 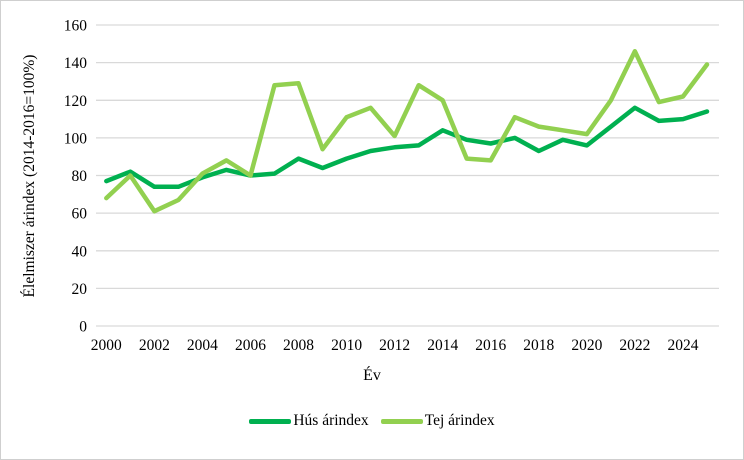 What do you see at coordinates (270, 421) in the screenshot?
I see `hus-line-swatch-icon` at bounding box center [270, 421].